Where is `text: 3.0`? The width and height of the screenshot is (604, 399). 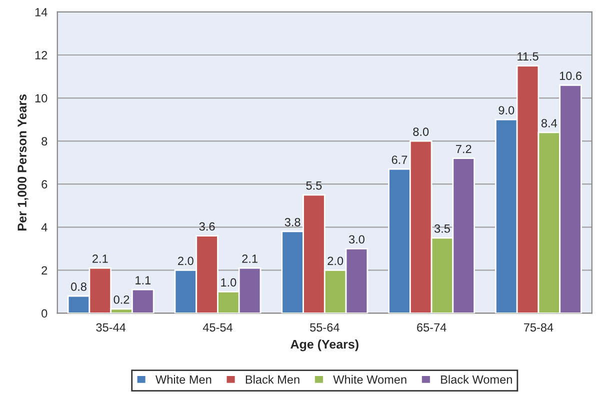 text: 3.0 is located at coordinates (356, 239).